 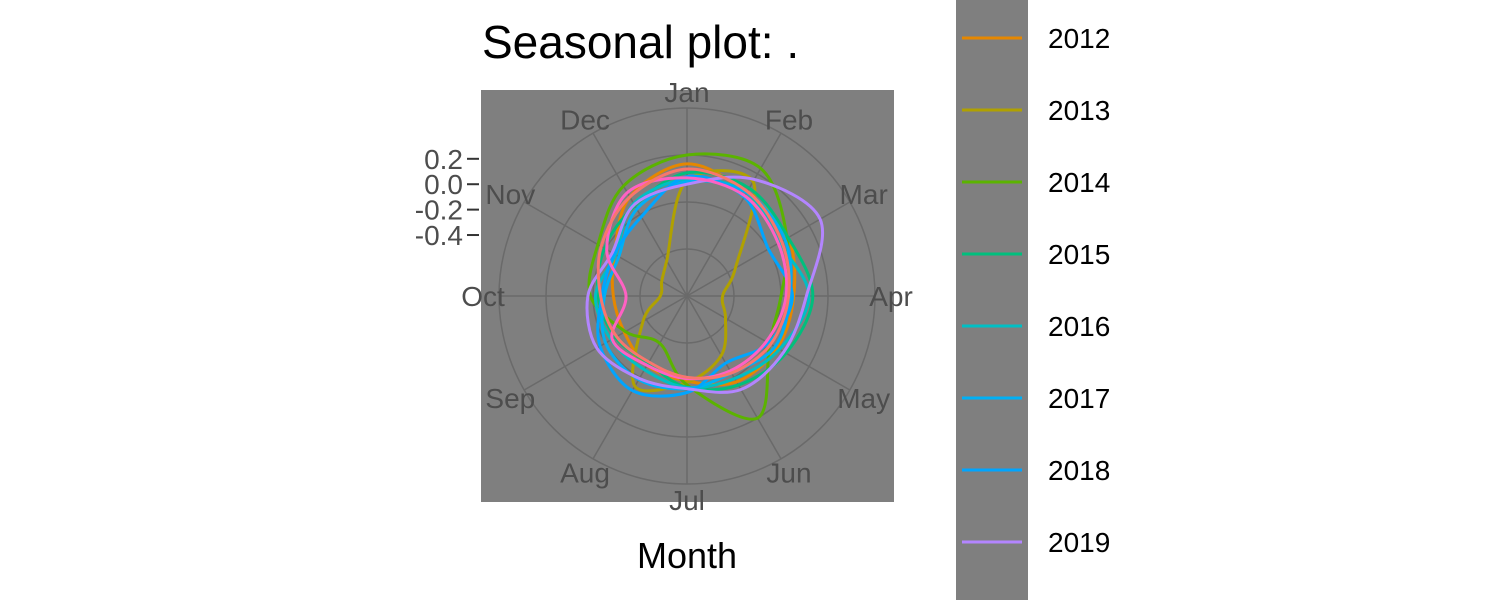 I want to click on series-line-2013, so click(x=693, y=281).